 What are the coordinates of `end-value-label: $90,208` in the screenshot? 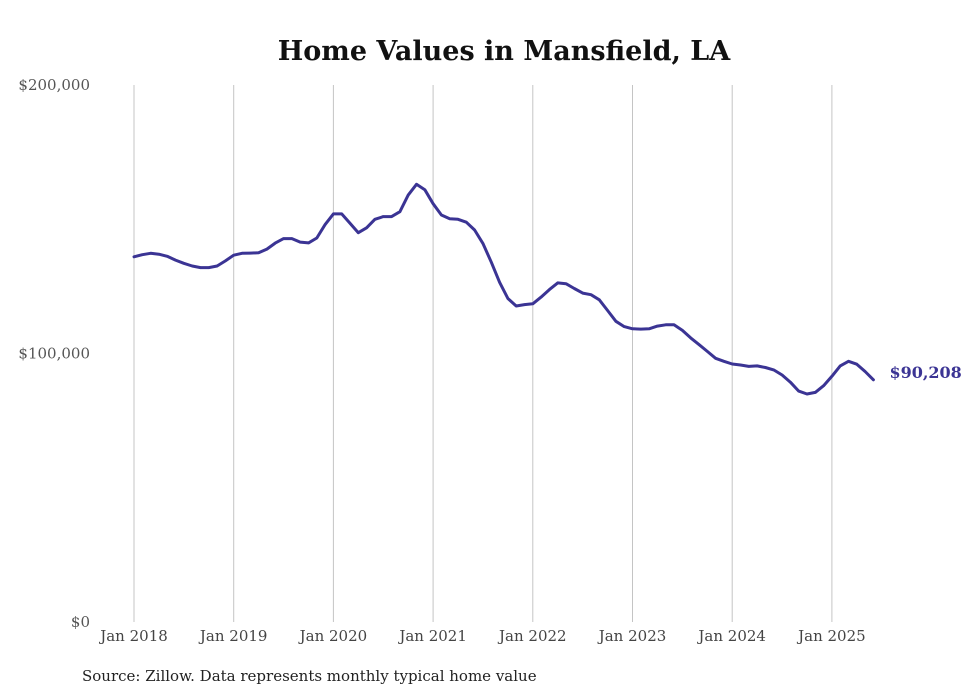 It's located at (925, 372).